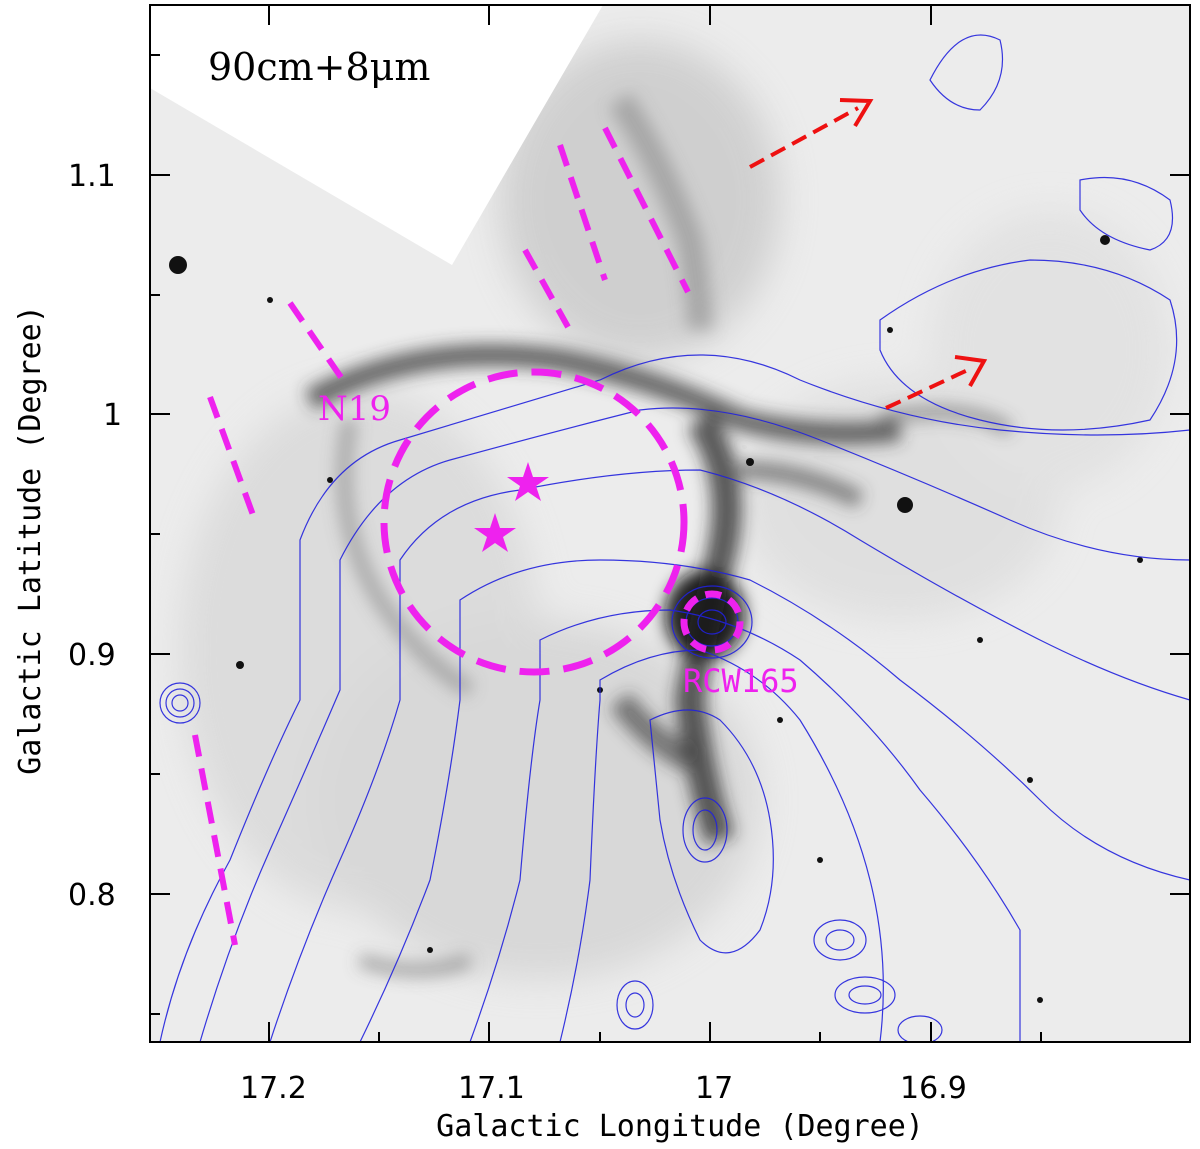 The image size is (1200, 1149). I want to click on n19-ring, so click(534, 522).